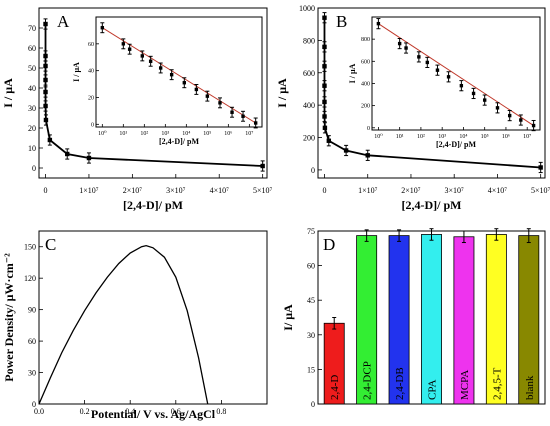 The image size is (550, 426). What do you see at coordinates (288, 317) in the screenshot?
I see `y-axis-label: I/ μA` at bounding box center [288, 317].